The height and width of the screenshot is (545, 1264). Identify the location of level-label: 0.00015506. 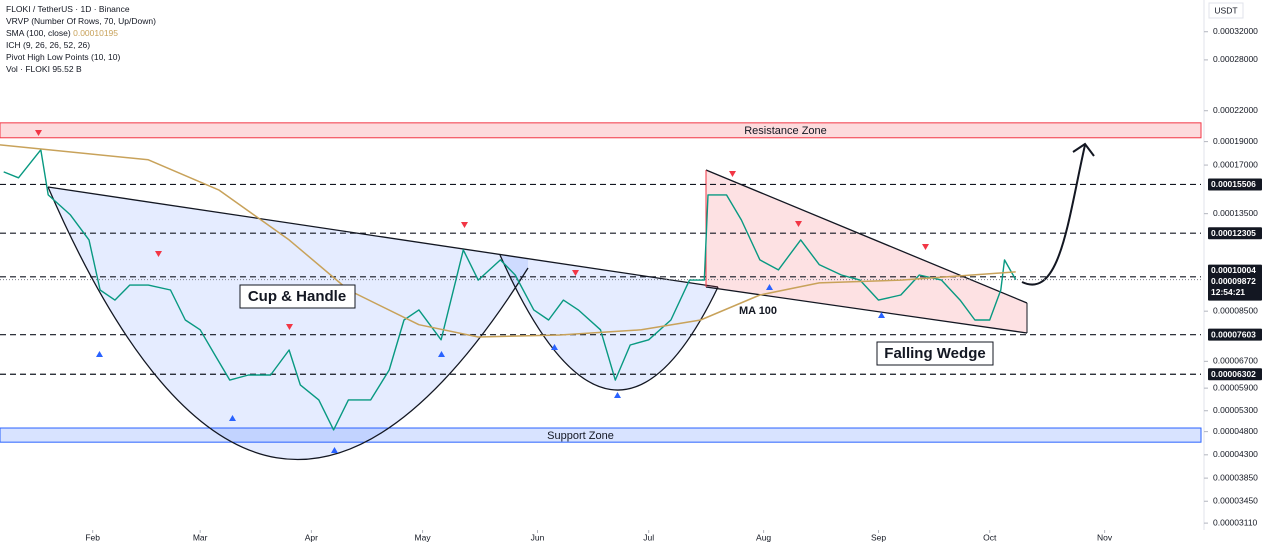
(1233, 184).